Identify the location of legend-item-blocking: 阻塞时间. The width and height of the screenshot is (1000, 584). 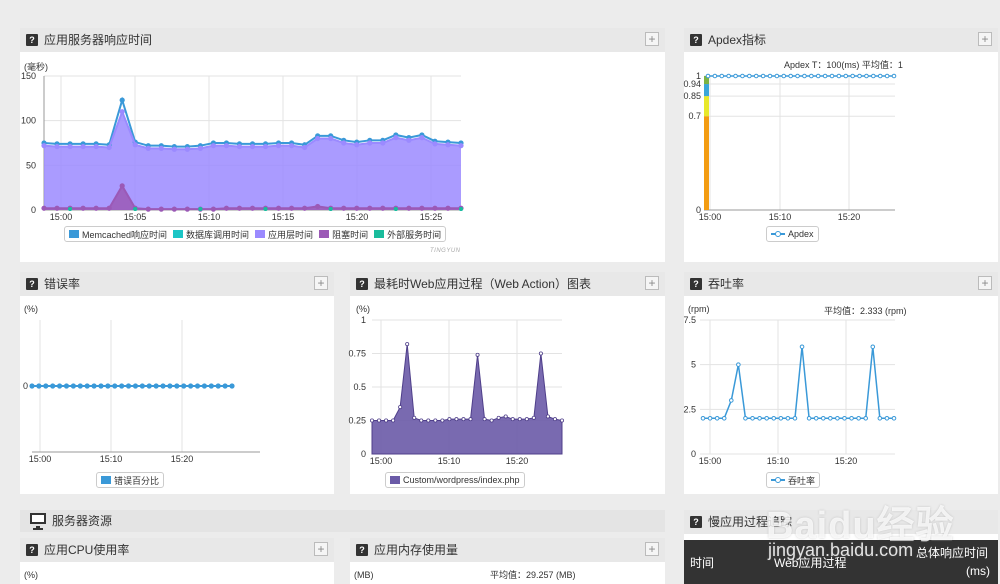
(343, 234).